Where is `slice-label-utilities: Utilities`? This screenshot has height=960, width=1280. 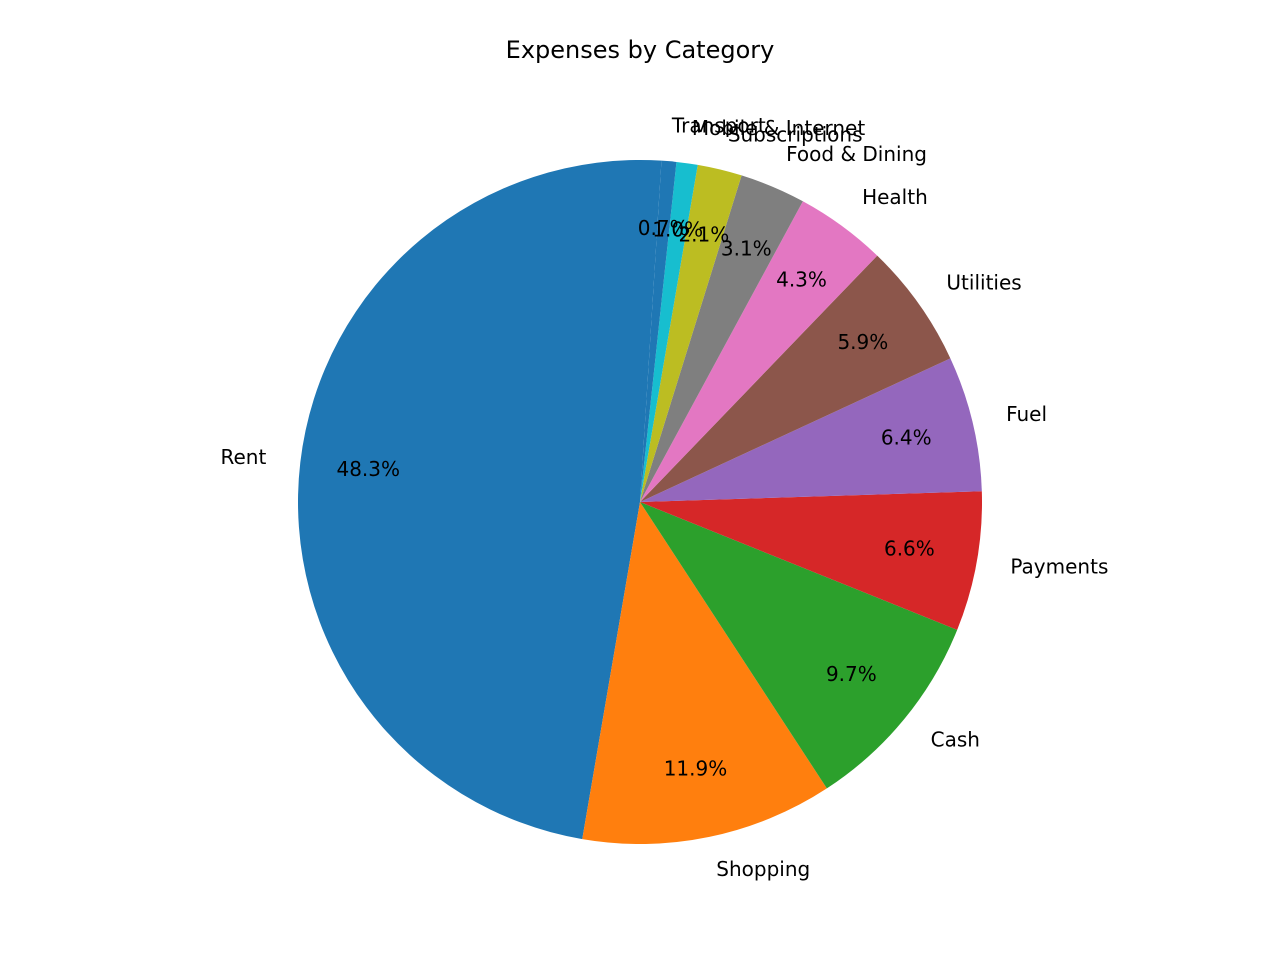
slice-label-utilities: Utilities is located at coordinates (983, 282).